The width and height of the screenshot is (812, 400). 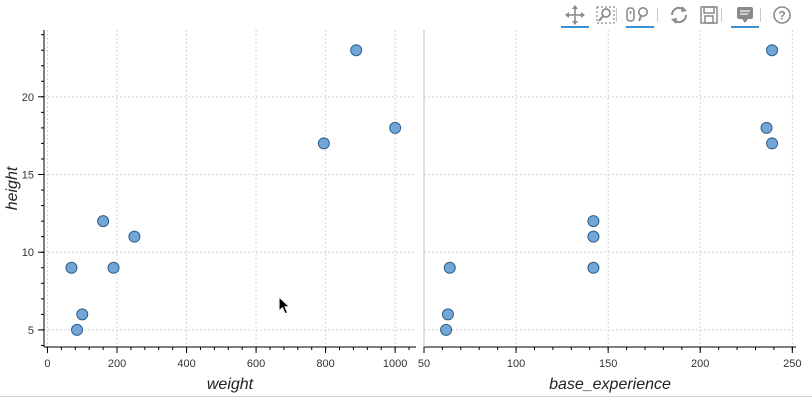 I want to click on x-tick-label: 800, so click(x=325, y=364).